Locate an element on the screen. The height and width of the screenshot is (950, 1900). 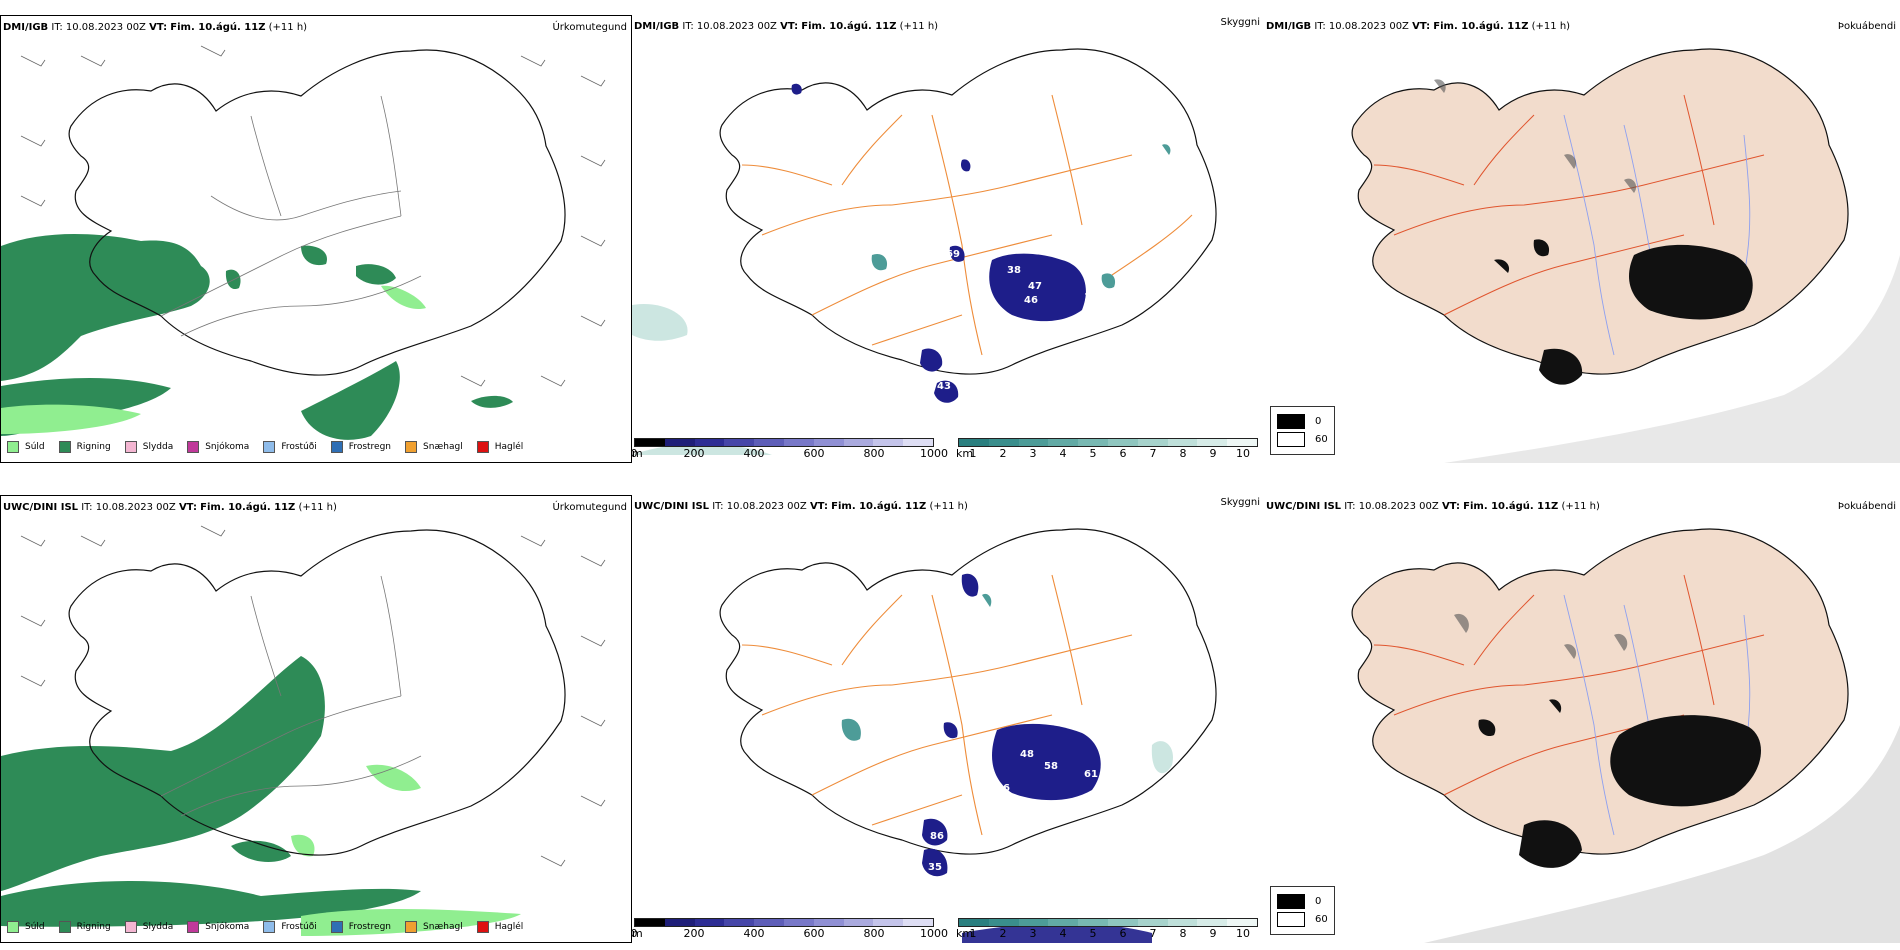
fog-legend-label: 0 is located at coordinates (1318, 901).